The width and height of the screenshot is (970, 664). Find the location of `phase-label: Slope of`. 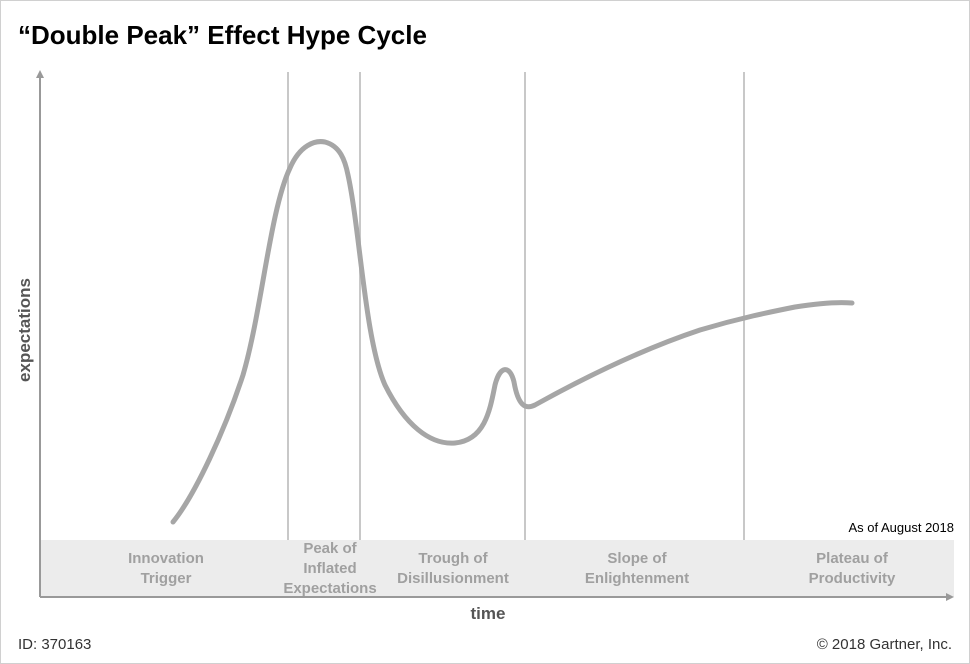

phase-label: Slope of is located at coordinates (637, 558).